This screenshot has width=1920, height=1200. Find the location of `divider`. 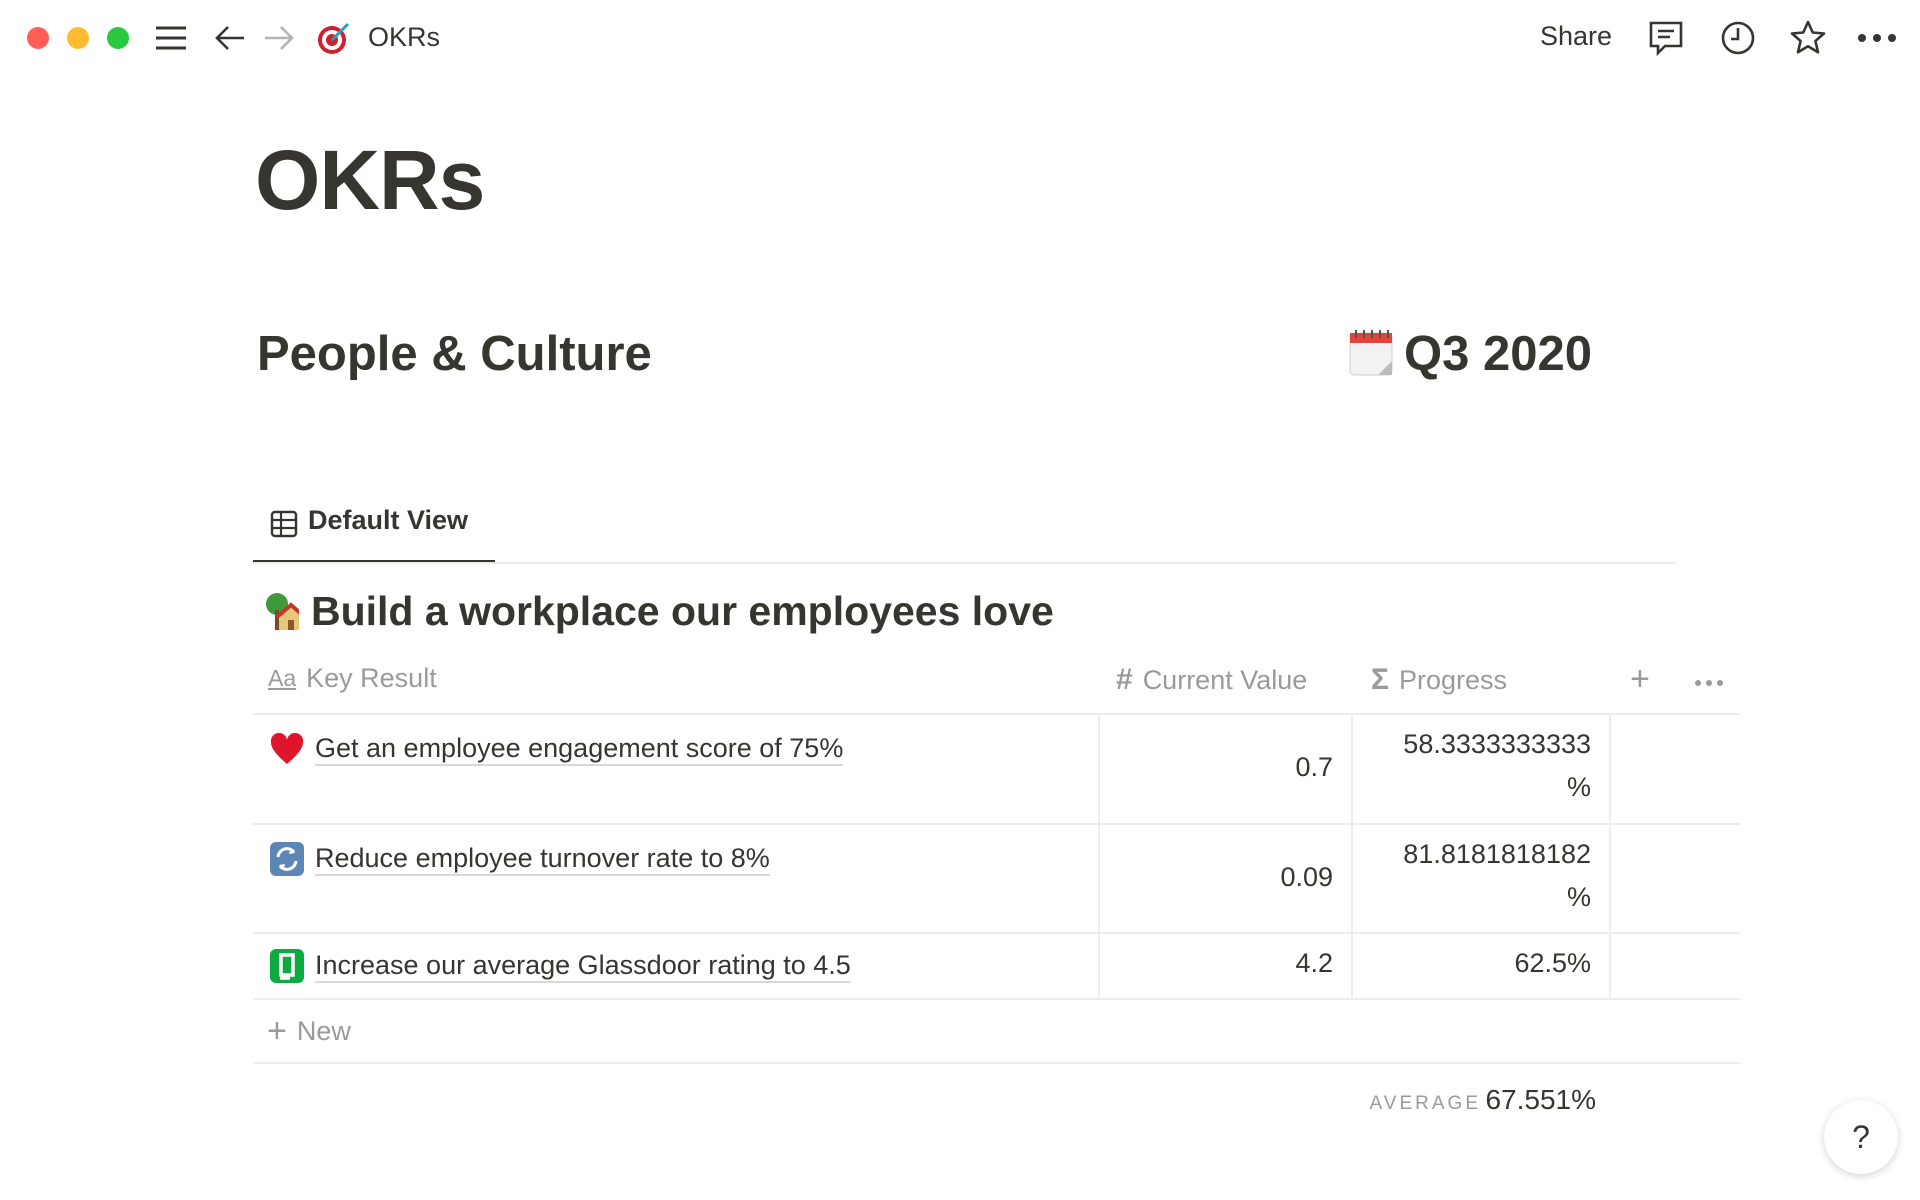

divider is located at coordinates (964, 563).